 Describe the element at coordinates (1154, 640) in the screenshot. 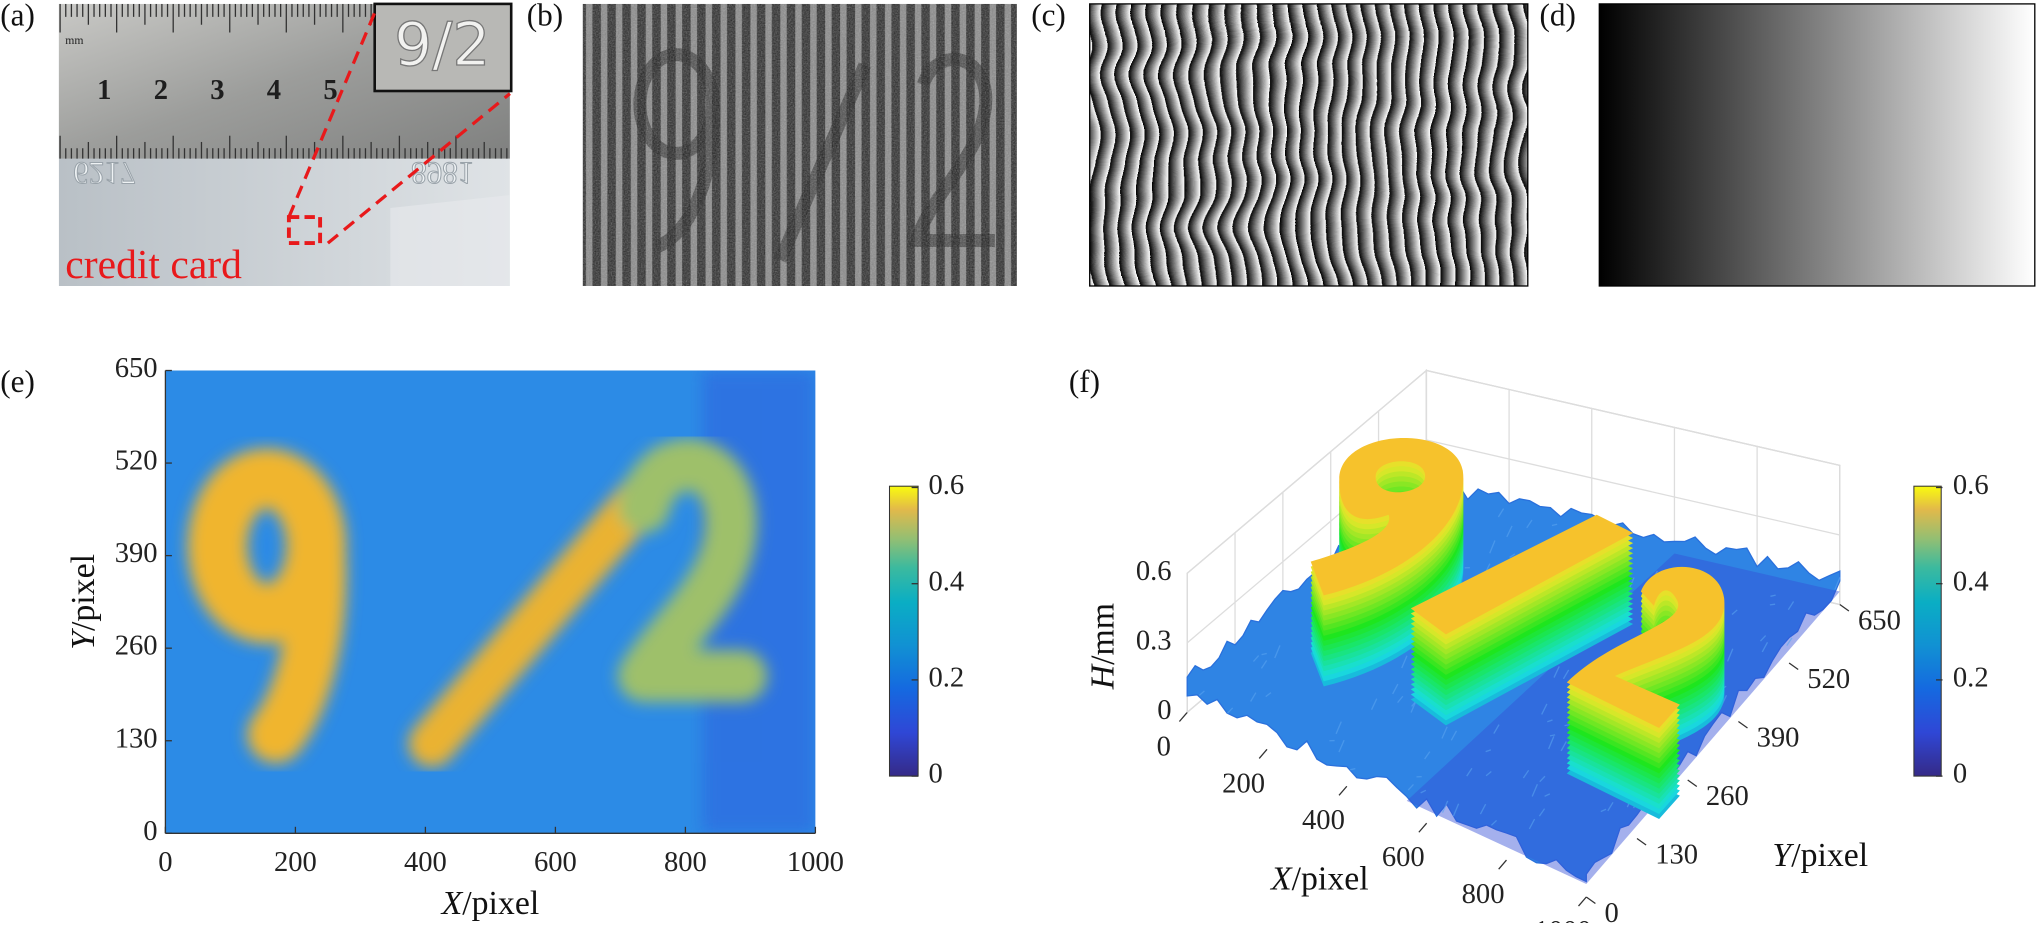

I see `z-tick-label: 0.3` at that location.